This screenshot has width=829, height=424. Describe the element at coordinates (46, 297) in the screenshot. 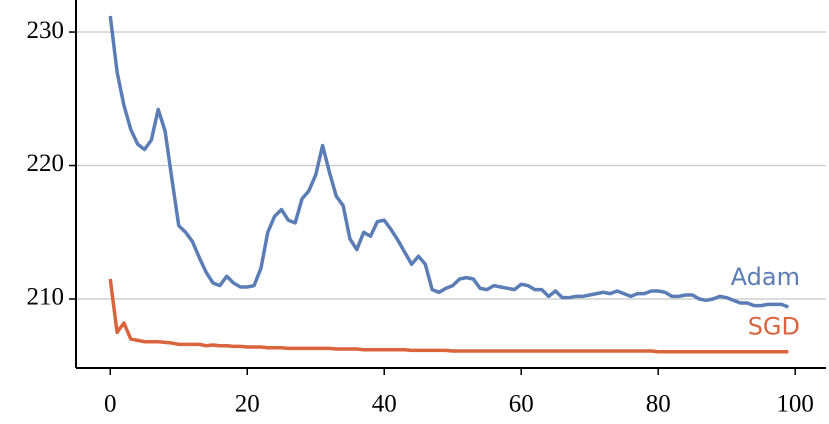

I see `y-tick-label: 210` at that location.